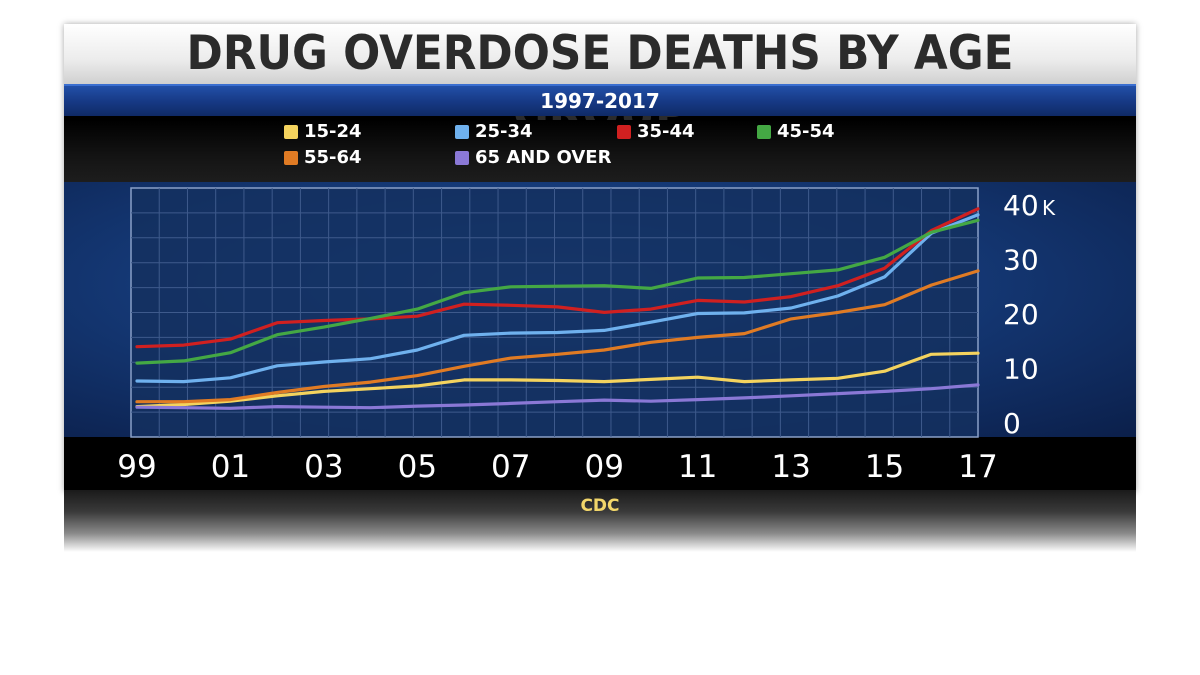 The image size is (1200, 675). What do you see at coordinates (333, 157) in the screenshot?
I see `legend-label: 55-64` at bounding box center [333, 157].